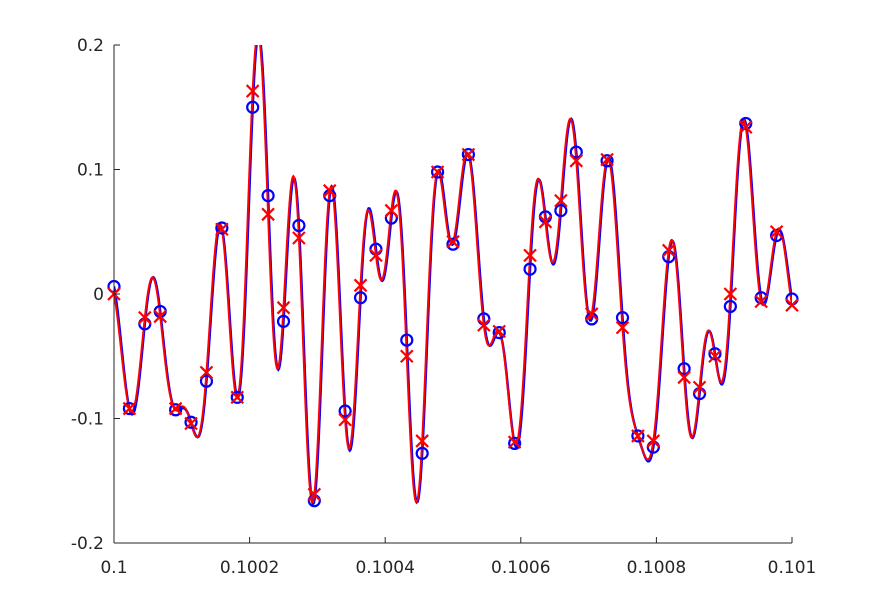  What do you see at coordinates (384, 568) in the screenshot?
I see `x-tick-label: 0.1004` at bounding box center [384, 568].